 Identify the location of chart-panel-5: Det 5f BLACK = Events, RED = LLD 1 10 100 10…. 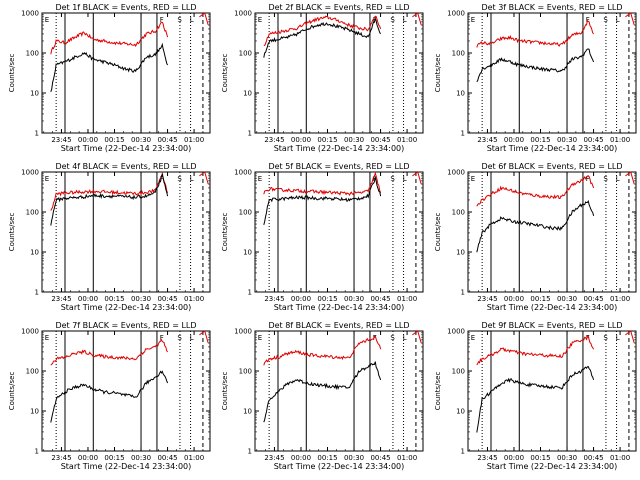
(322, 237).